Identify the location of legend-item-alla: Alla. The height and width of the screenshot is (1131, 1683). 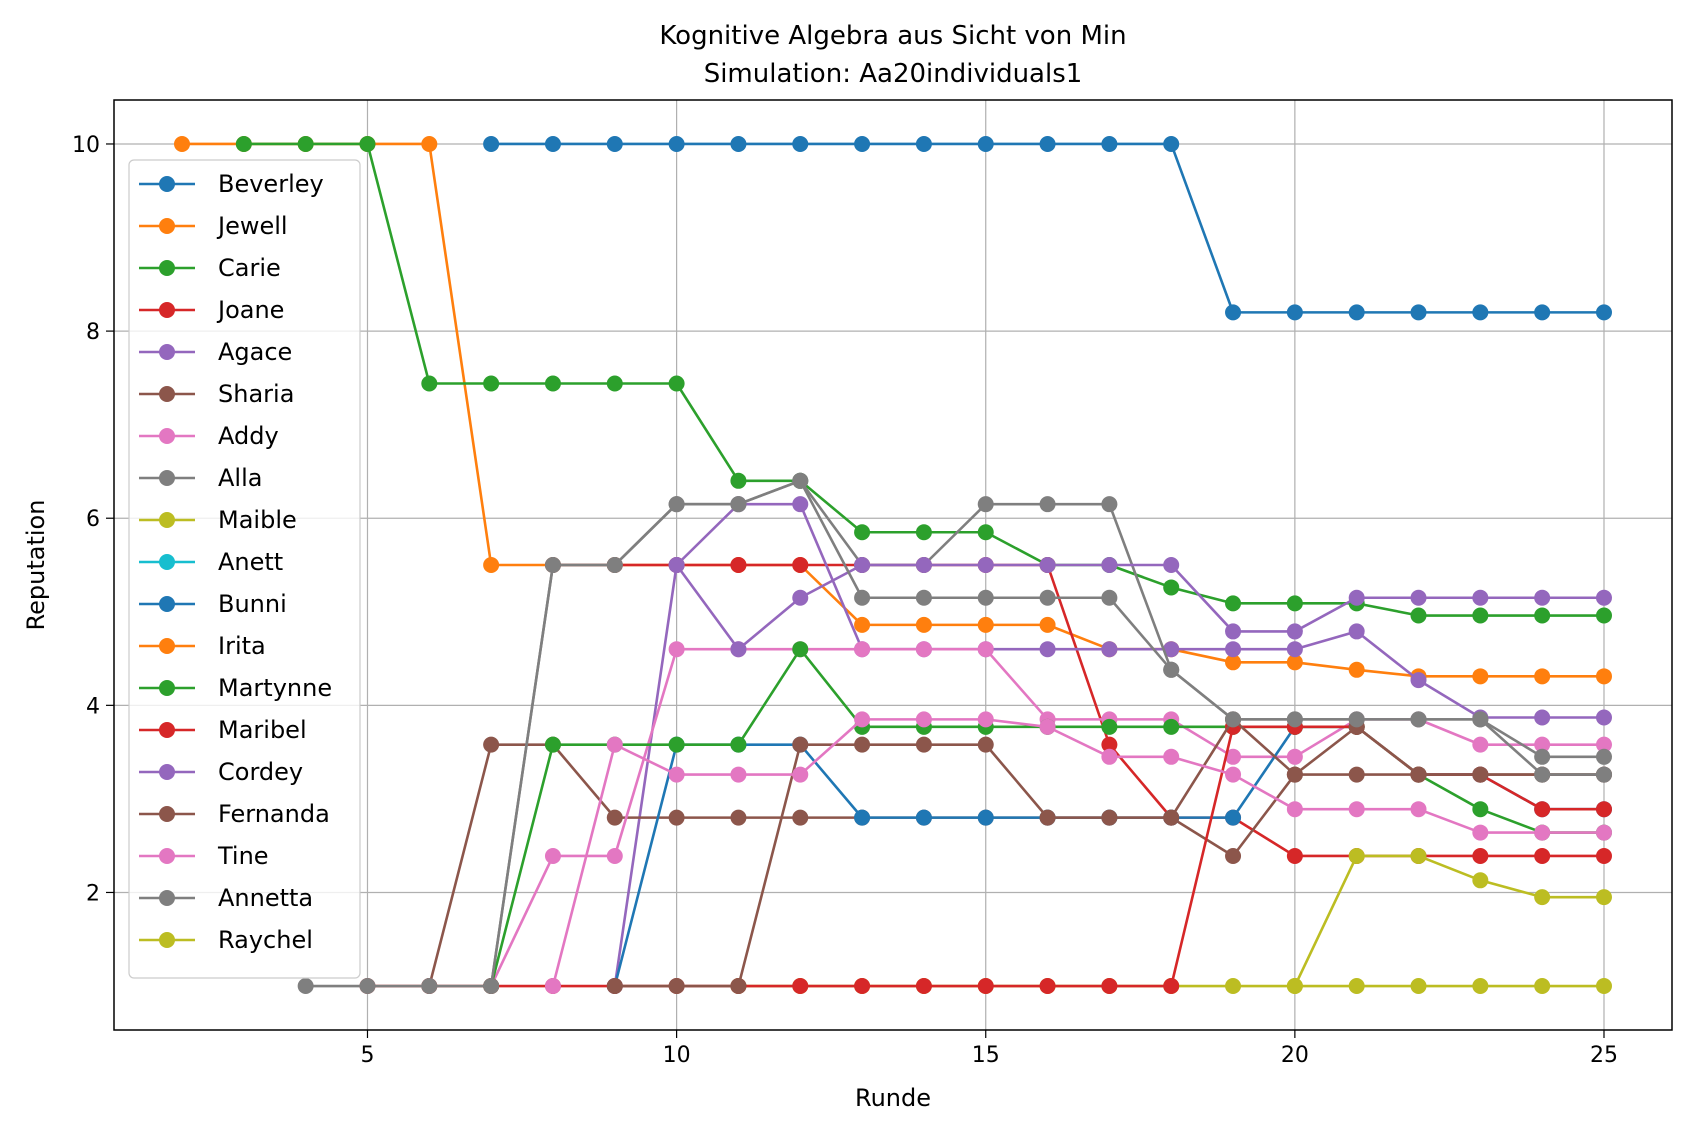
(200, 478).